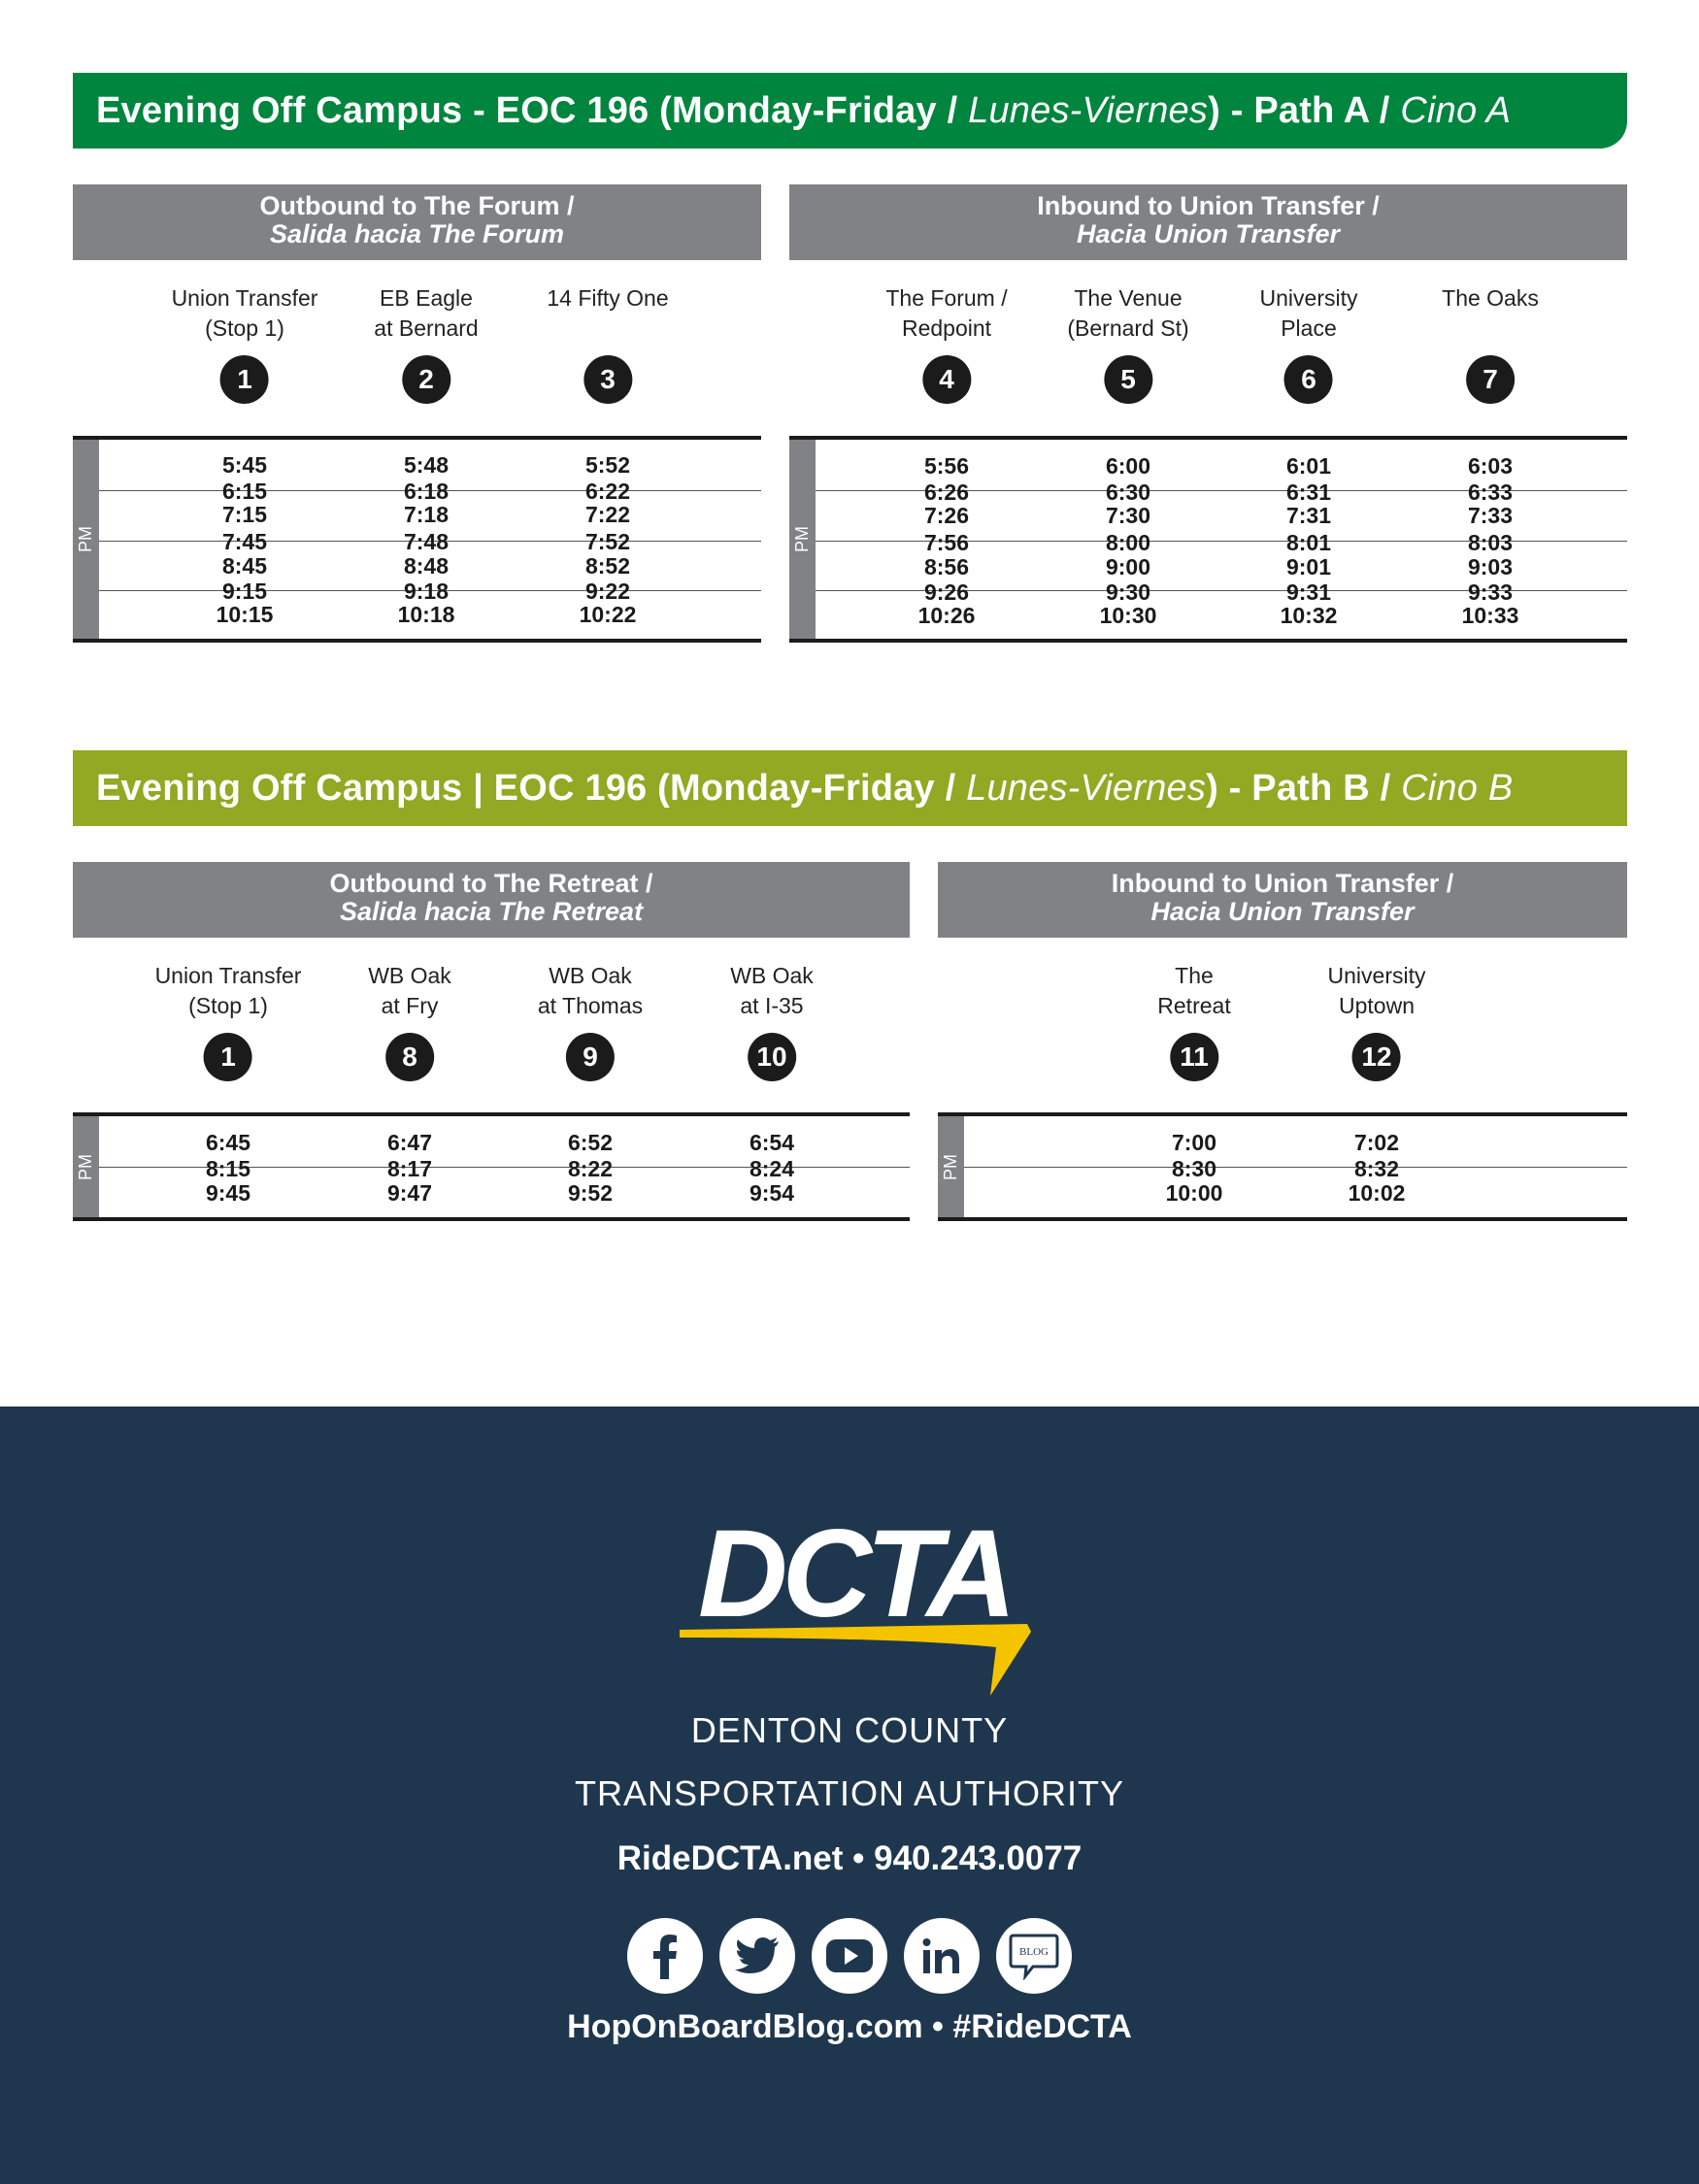 The image size is (1699, 2184). Describe the element at coordinates (772, 1142) in the screenshot. I see `time-cell: 6:54` at that location.